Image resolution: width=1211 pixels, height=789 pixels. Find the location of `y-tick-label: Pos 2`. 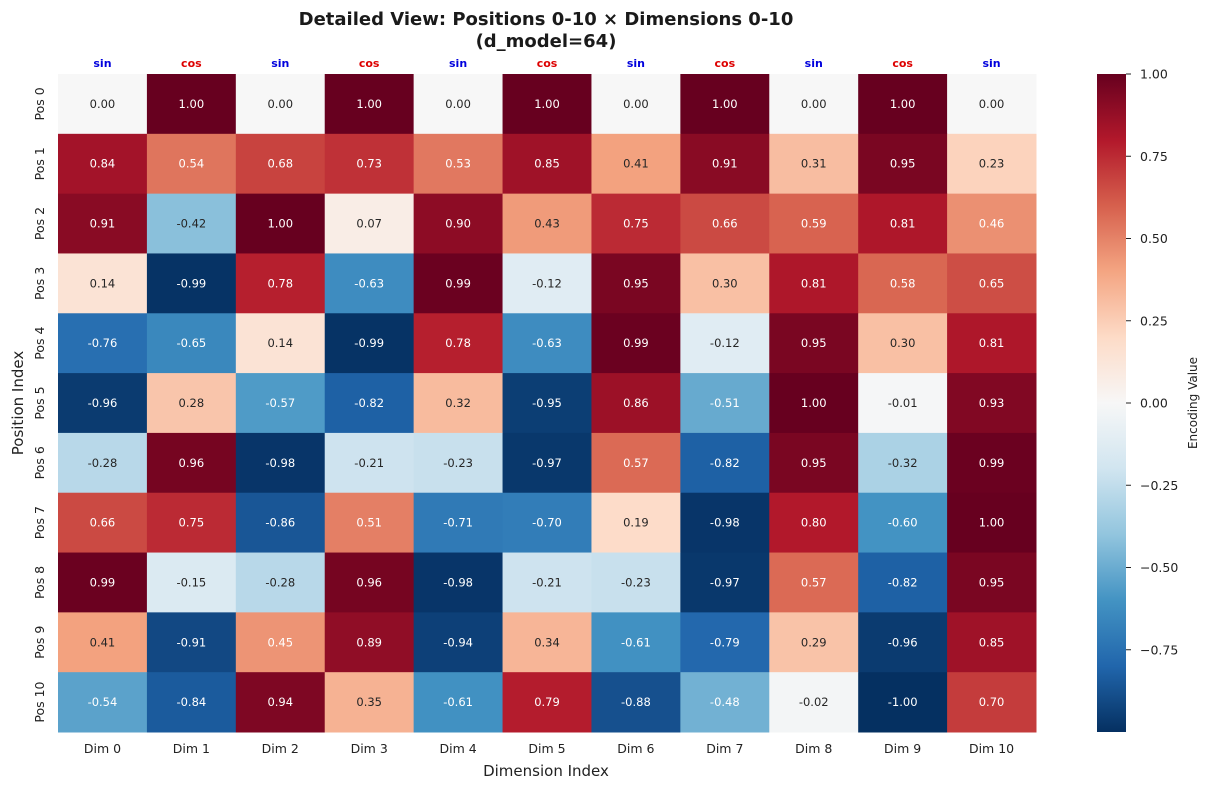

y-tick-label: Pos 2 is located at coordinates (39, 223).